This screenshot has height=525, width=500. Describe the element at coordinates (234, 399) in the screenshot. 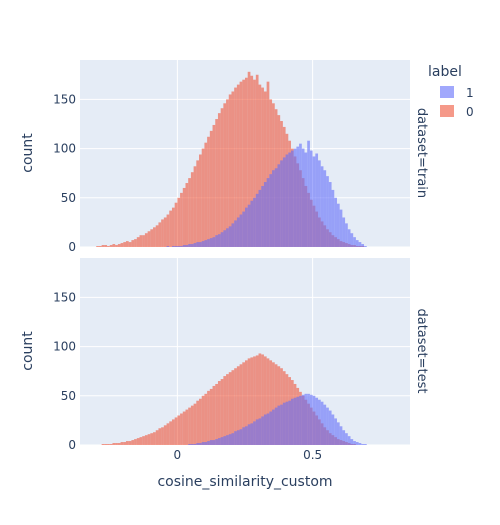

I see `bars-test` at that location.